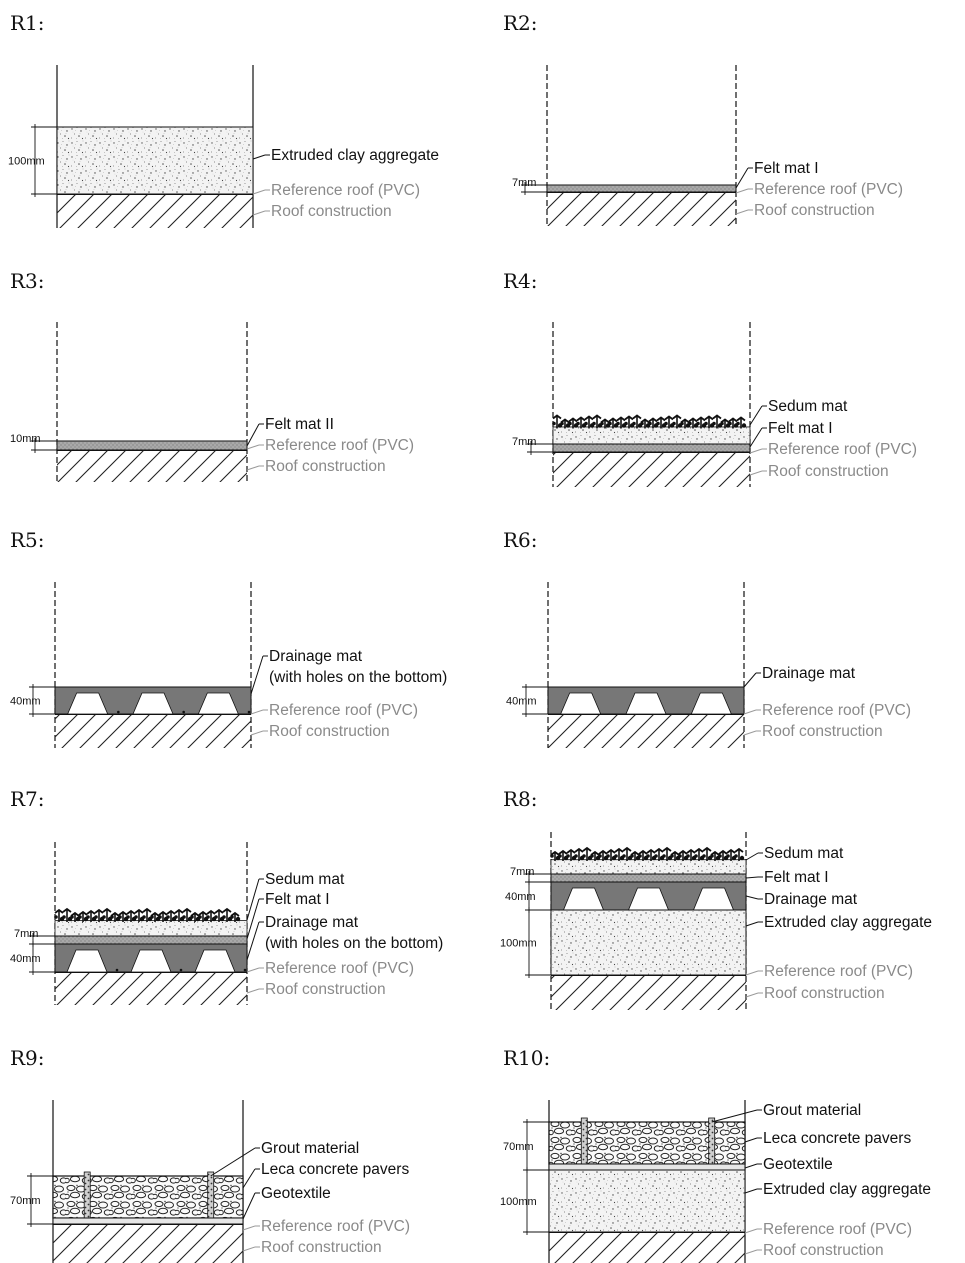 This screenshot has width=965, height=1263. I want to click on panel-title: R5:, so click(27, 540).